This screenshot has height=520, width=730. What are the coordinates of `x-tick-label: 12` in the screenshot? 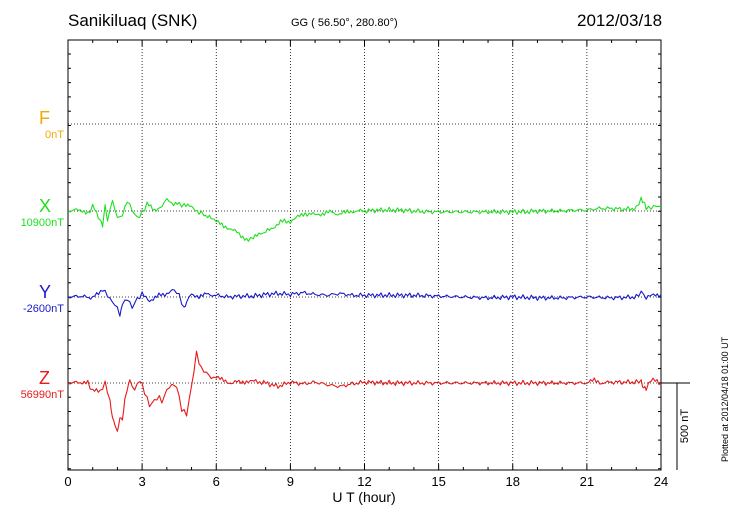 It's located at (364, 481).